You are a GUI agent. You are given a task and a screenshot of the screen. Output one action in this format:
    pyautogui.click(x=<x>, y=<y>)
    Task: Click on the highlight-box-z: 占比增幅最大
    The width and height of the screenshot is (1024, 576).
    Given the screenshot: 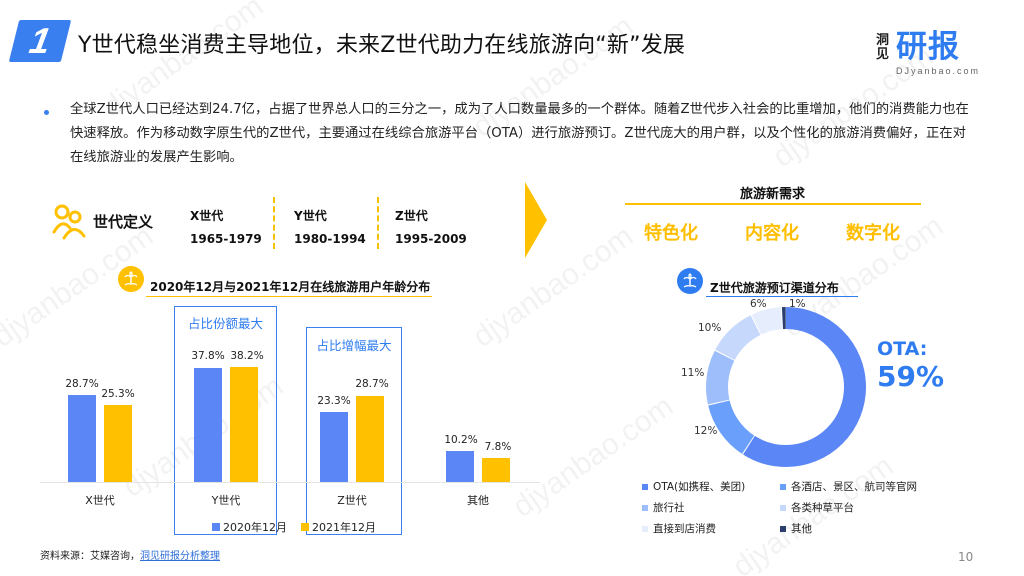 What is the action you would take?
    pyautogui.click(x=354, y=431)
    